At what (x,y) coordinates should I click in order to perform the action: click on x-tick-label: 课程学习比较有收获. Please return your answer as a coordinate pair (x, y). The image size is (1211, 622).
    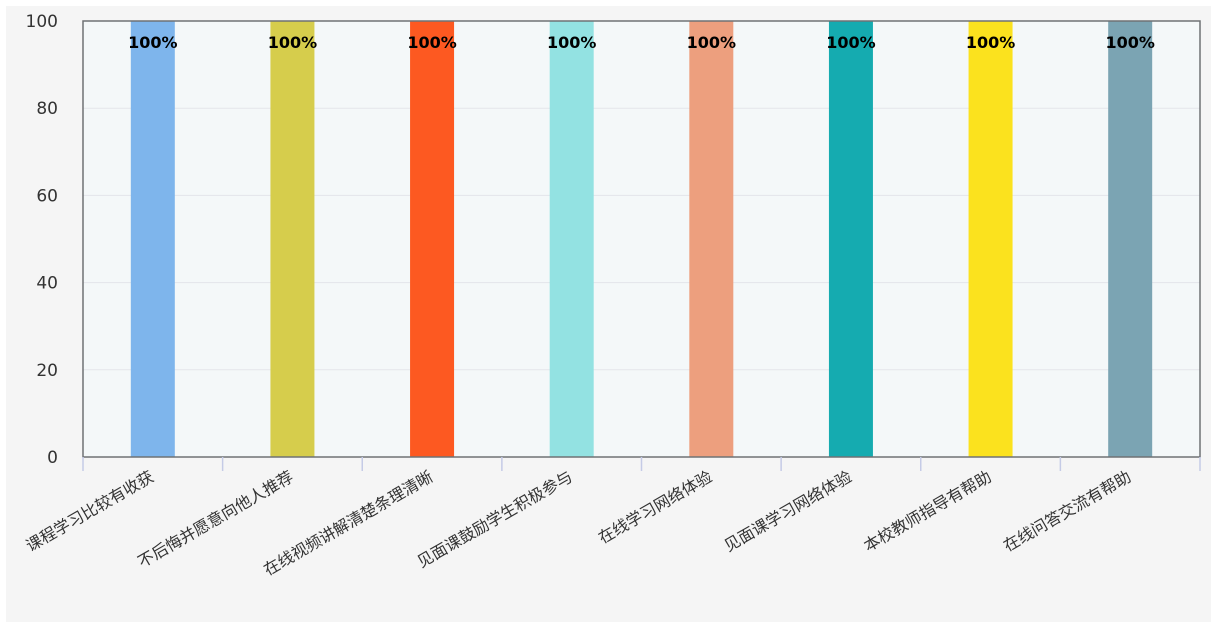
    Looking at the image, I should click on (90, 511).